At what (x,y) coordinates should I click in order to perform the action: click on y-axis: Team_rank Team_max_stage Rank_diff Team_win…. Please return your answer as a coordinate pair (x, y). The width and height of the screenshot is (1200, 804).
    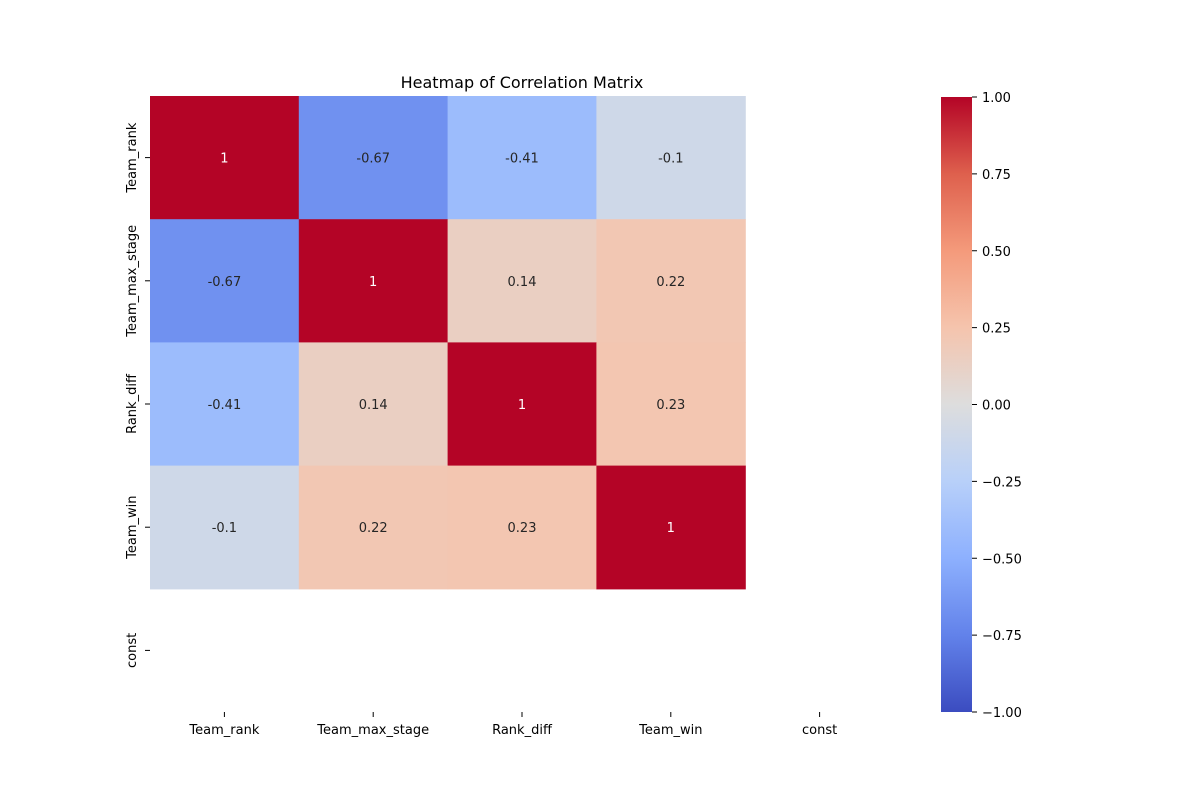
    Looking at the image, I should click on (137, 395).